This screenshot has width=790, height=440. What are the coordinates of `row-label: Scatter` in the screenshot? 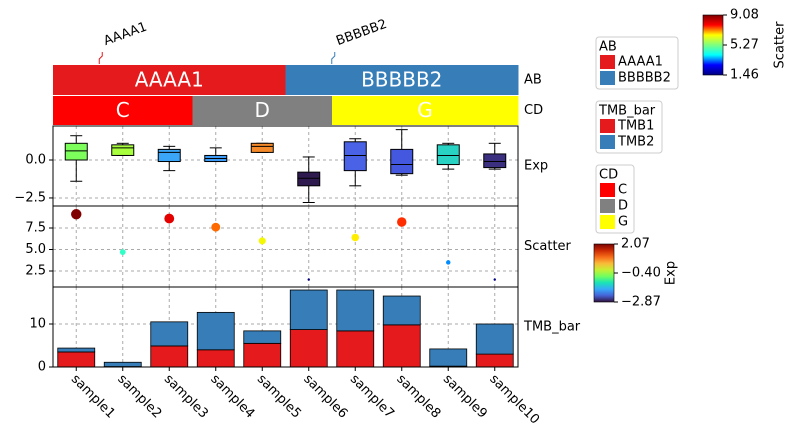 It's located at (548, 246).